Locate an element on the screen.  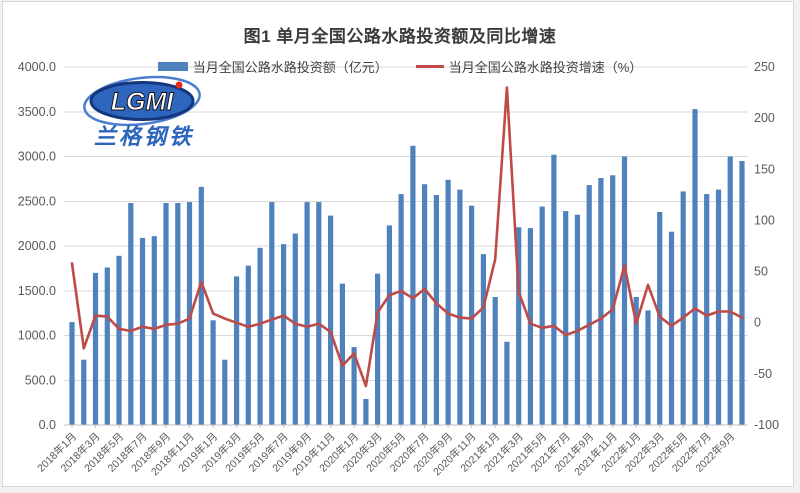
left-axis-tick: 3500.0 is located at coordinates (37, 112).